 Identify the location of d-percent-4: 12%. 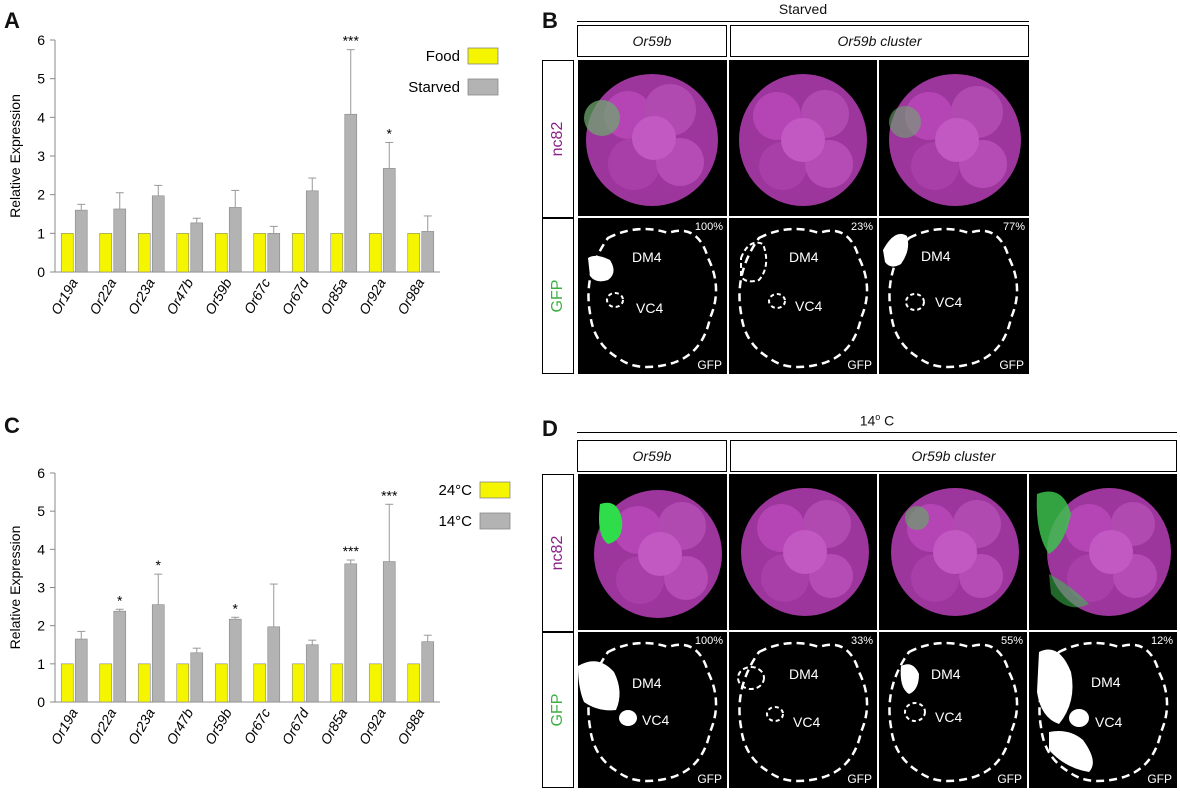
(1161, 641).